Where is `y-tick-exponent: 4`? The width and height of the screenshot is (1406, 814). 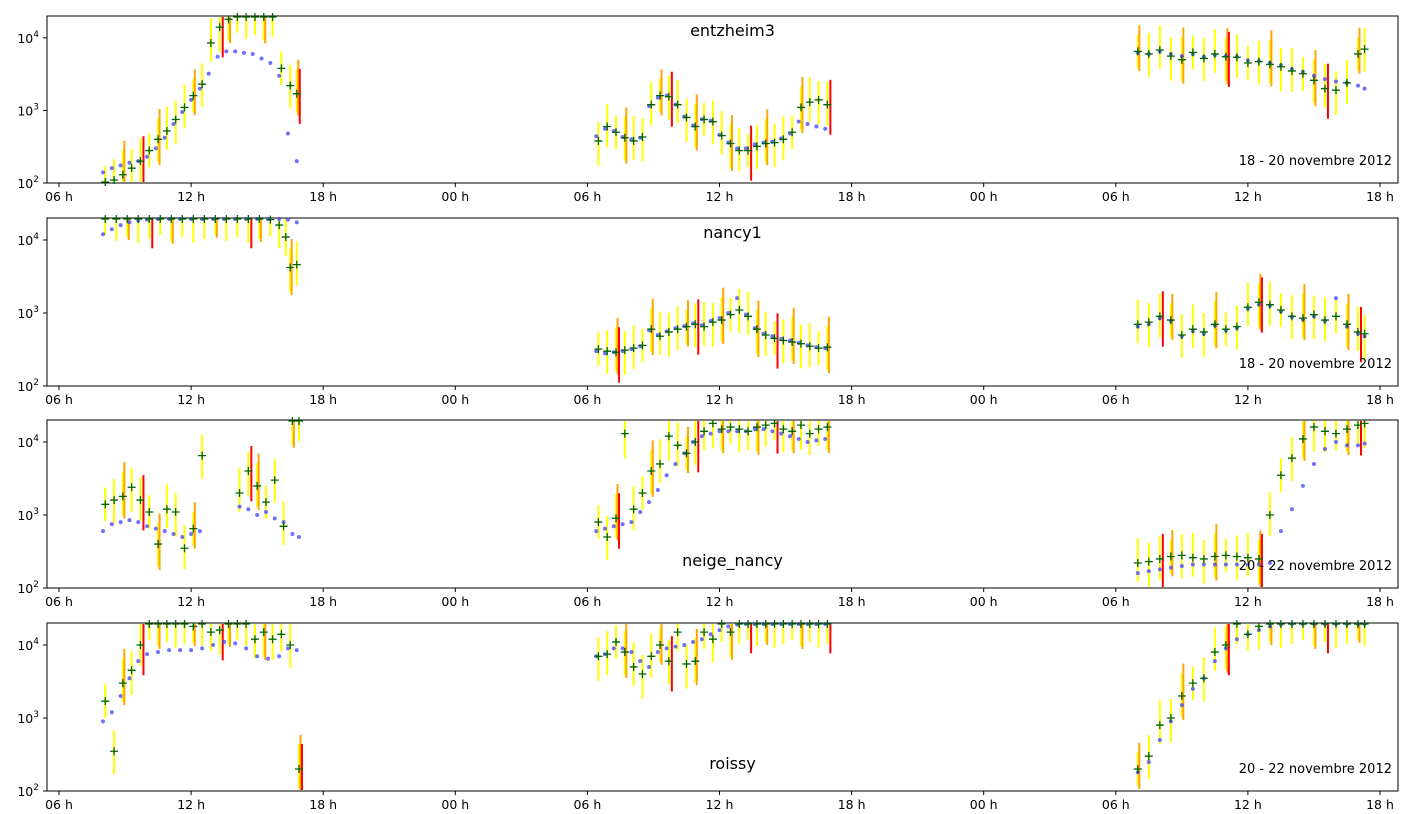 y-tick-exponent: 4 is located at coordinates (36, 237).